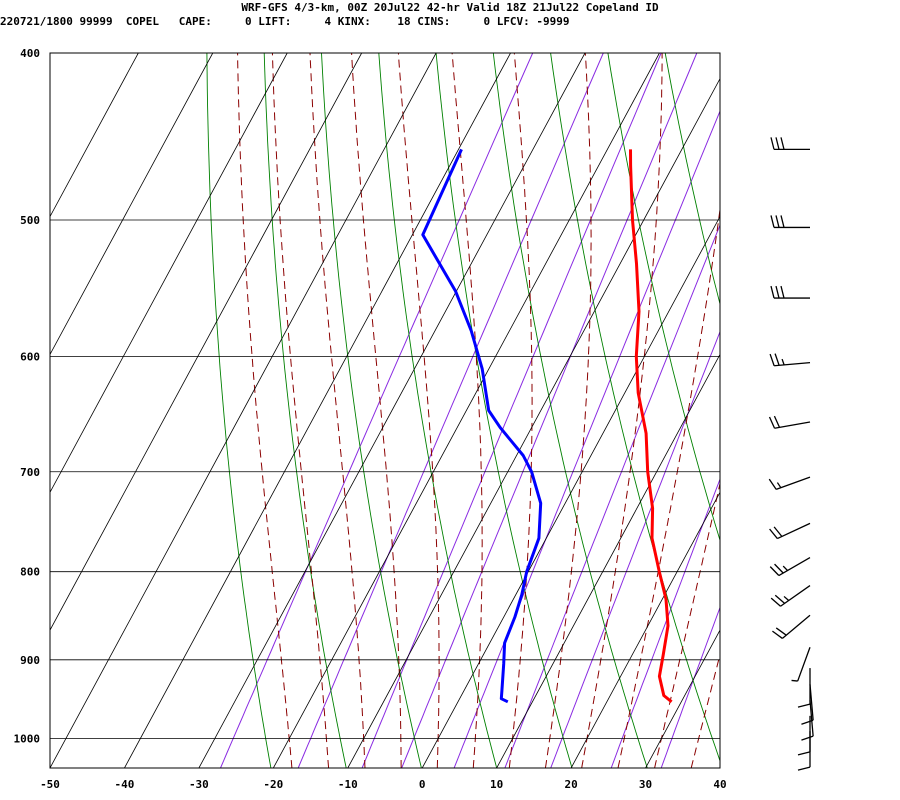  I want to click on pressure-tick-label: 600, so click(30, 356).